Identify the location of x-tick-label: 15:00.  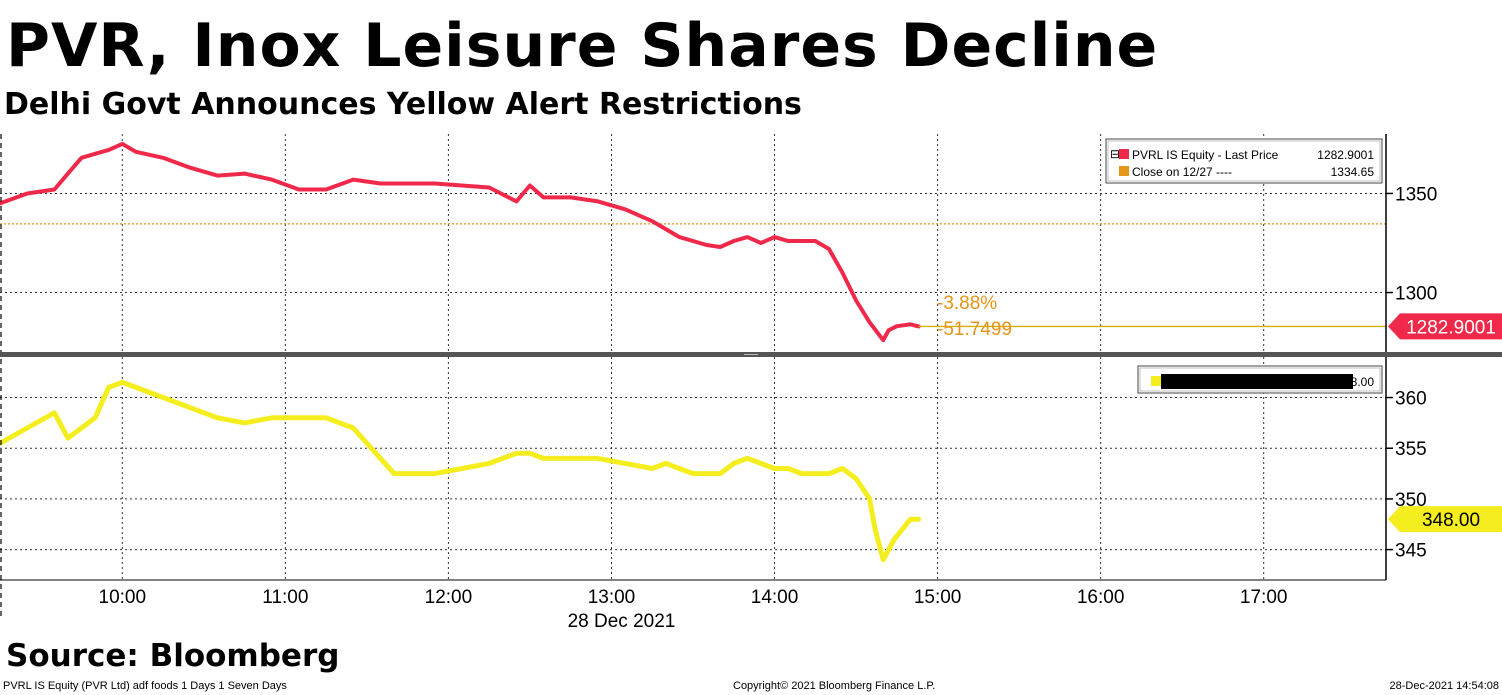
(938, 597).